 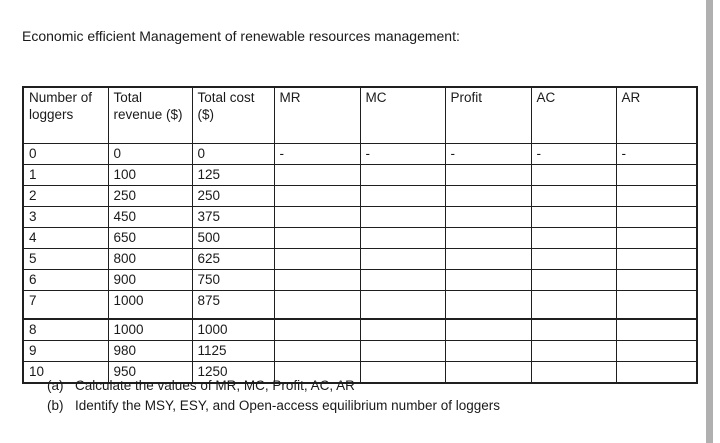 What do you see at coordinates (709, 221) in the screenshot?
I see `right-edge-strip` at bounding box center [709, 221].